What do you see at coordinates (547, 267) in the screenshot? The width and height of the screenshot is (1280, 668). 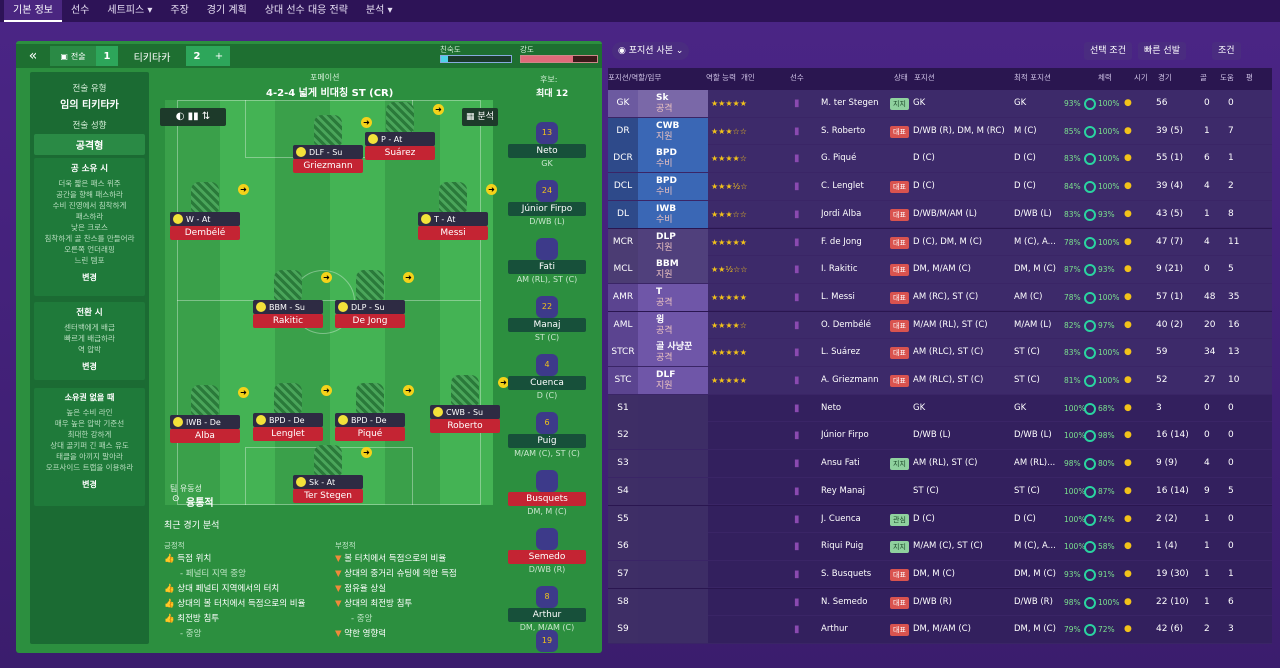 I see `substitute-name: Fati` at bounding box center [547, 267].